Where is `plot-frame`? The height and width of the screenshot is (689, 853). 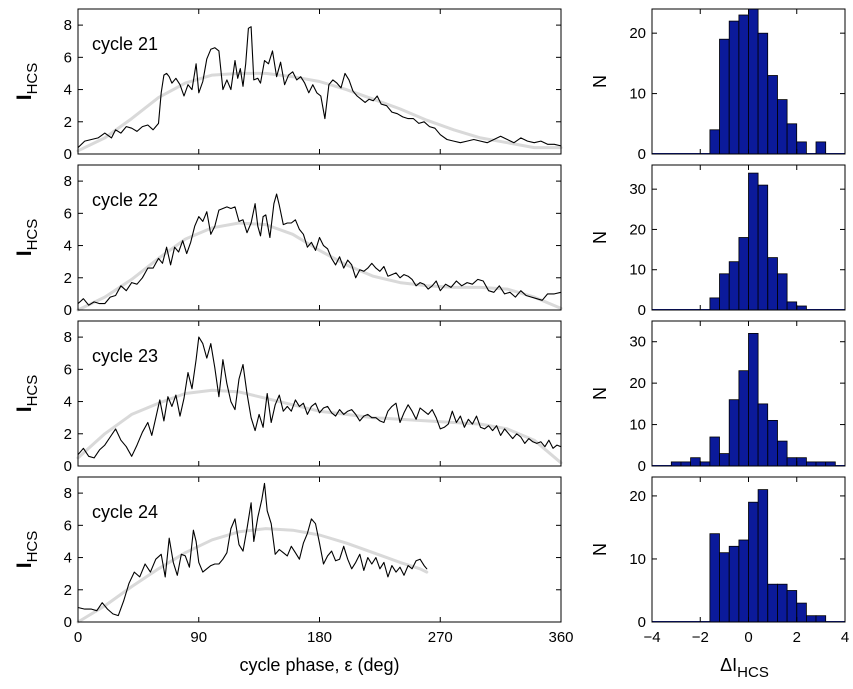
plot-frame is located at coordinates (319, 393).